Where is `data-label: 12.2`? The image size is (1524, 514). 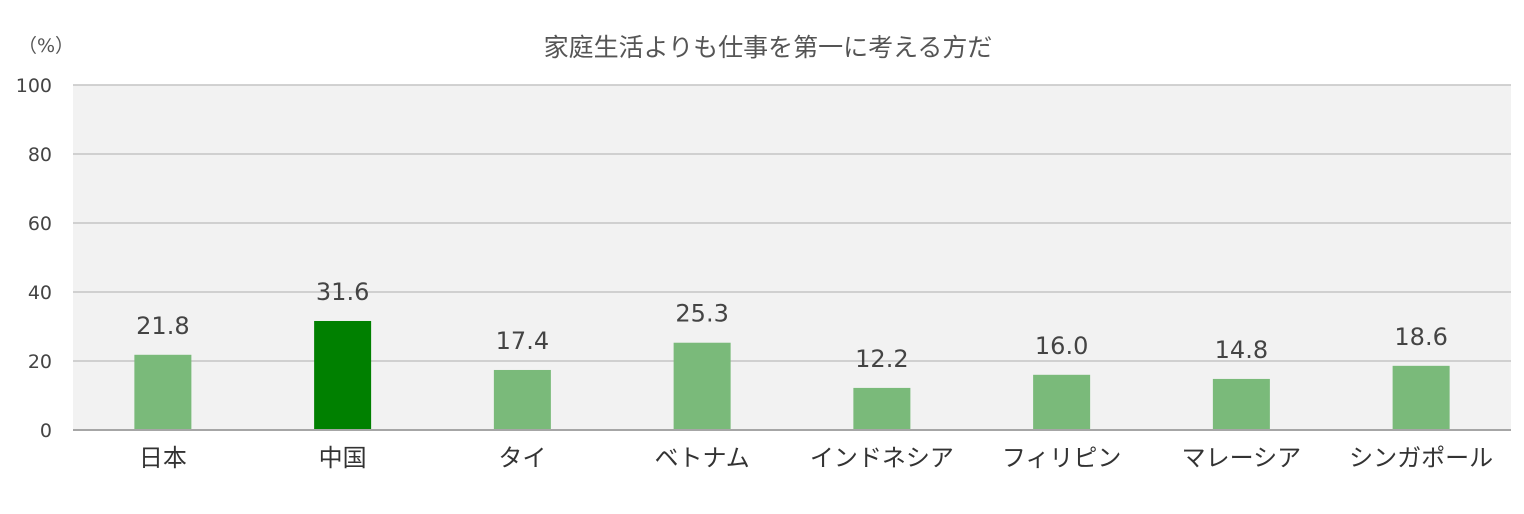
data-label: 12.2 is located at coordinates (881, 359).